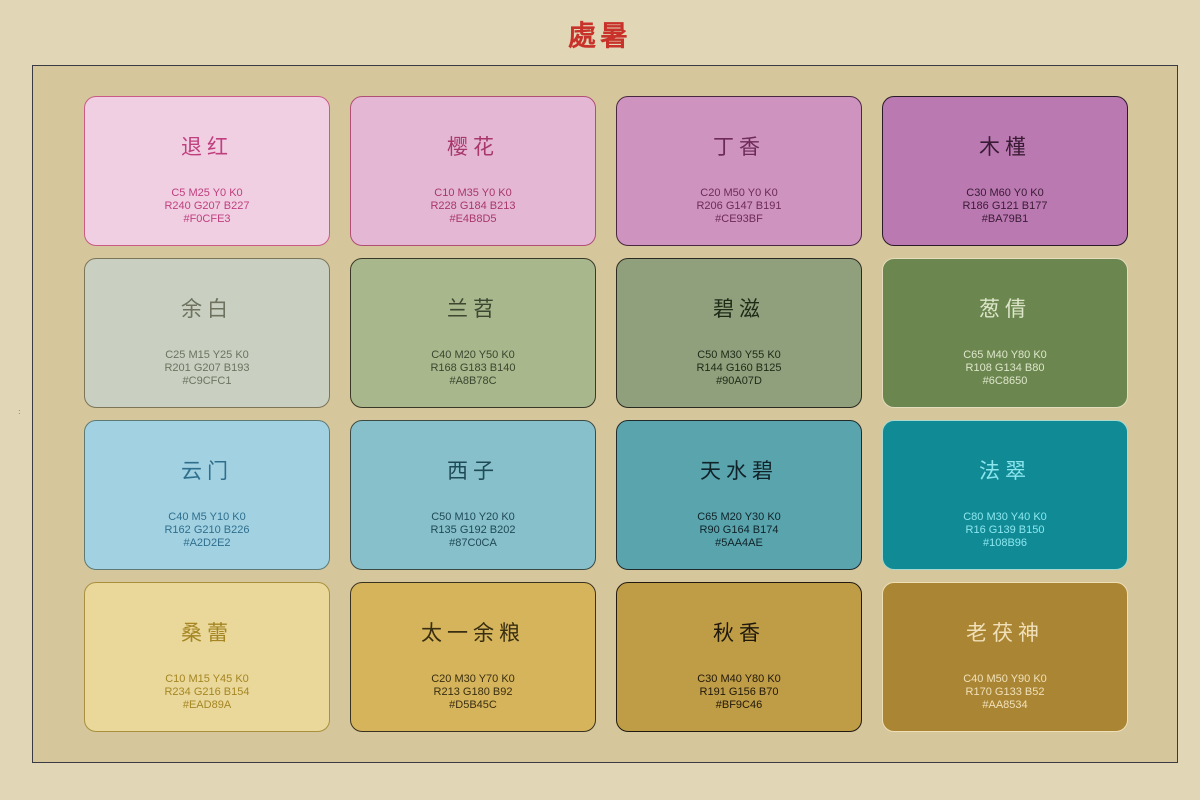 This screenshot has height=800, width=1200. Describe the element at coordinates (739, 333) in the screenshot. I see `color-card: 碧滋 C50 M30 Y55 K0 R144 G160 B125 #90A07D` at that location.